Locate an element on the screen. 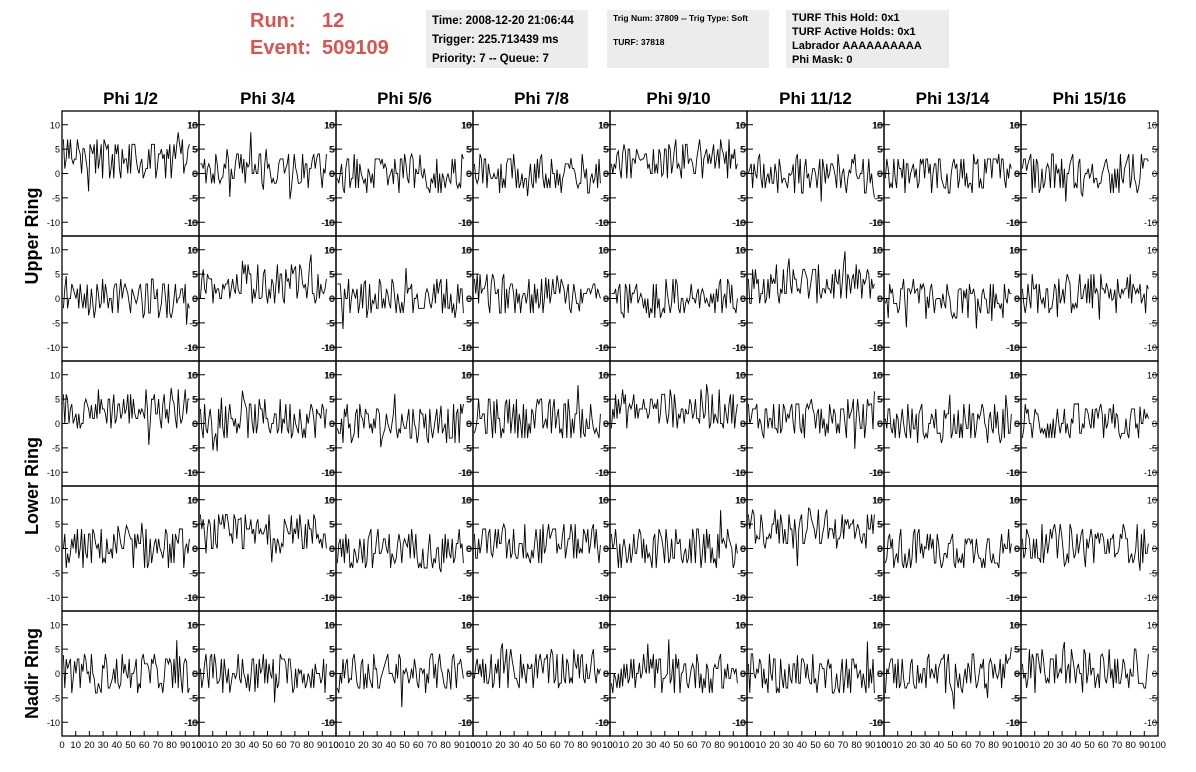 The image size is (1196, 772). column-title: Phi 13/14 is located at coordinates (953, 98).